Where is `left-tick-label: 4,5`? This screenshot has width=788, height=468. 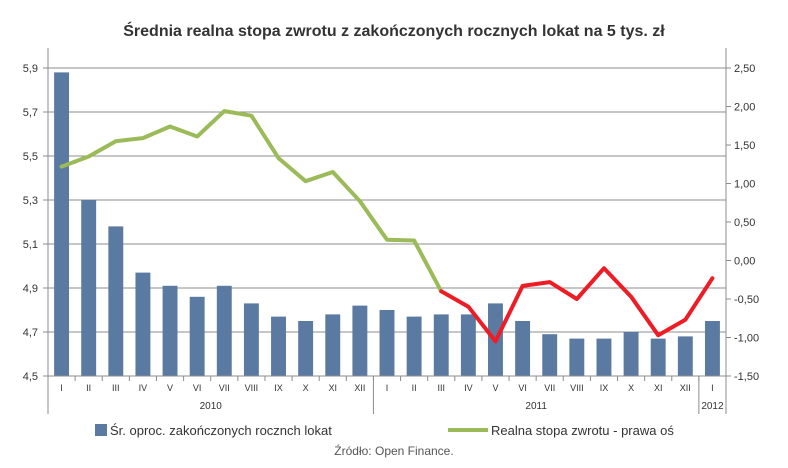 left-tick-label: 4,5 is located at coordinates (30, 377).